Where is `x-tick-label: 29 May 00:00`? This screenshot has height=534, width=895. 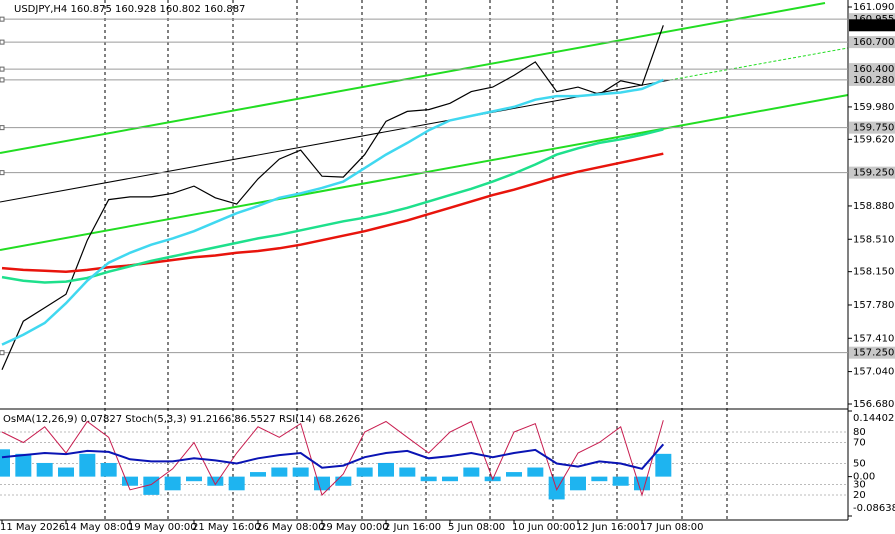 x-tick-label: 29 May 00:00 is located at coordinates (354, 527).